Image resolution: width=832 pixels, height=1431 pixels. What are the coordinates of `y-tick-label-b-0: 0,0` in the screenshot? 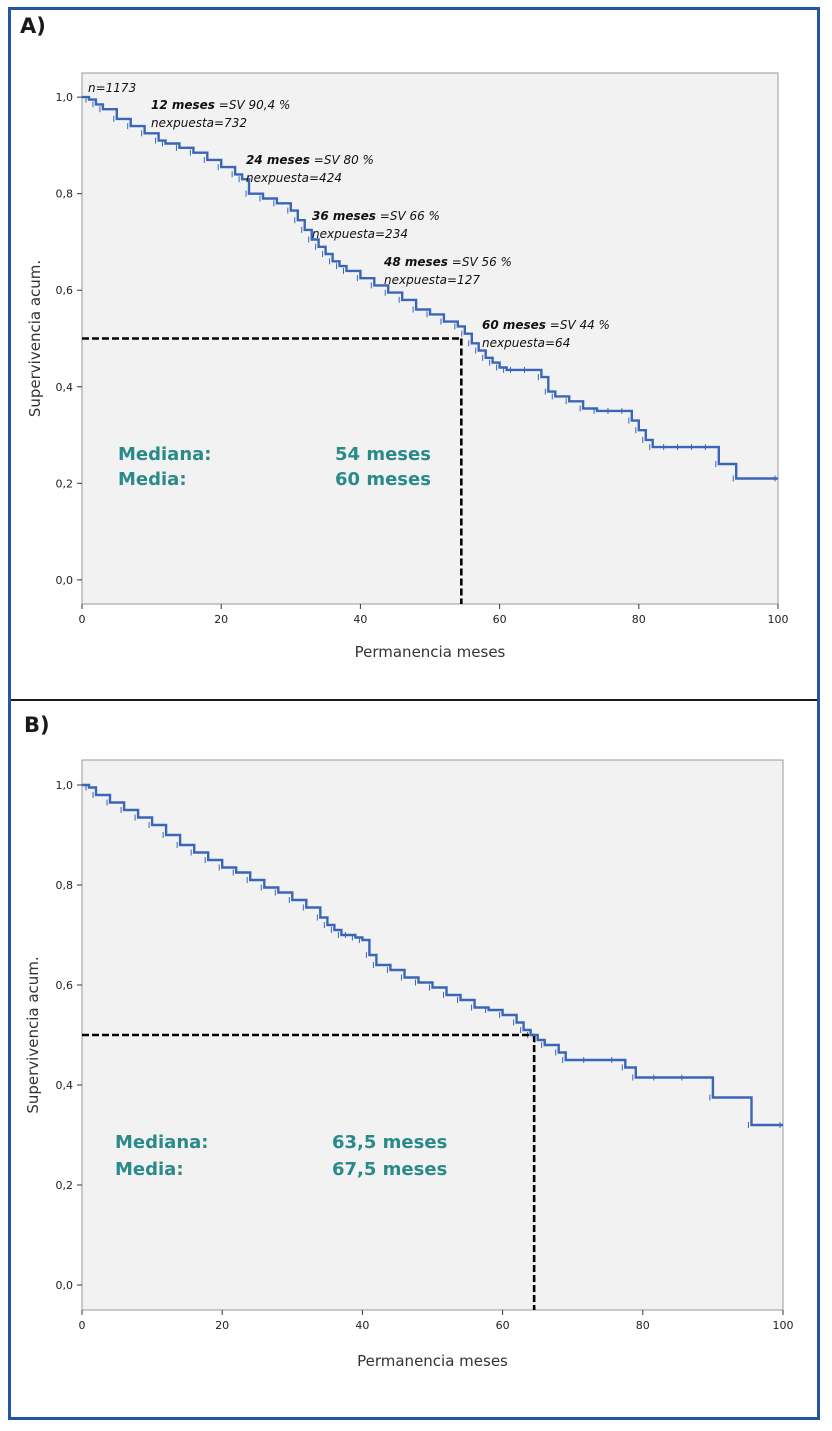 It's located at (65, 1285).